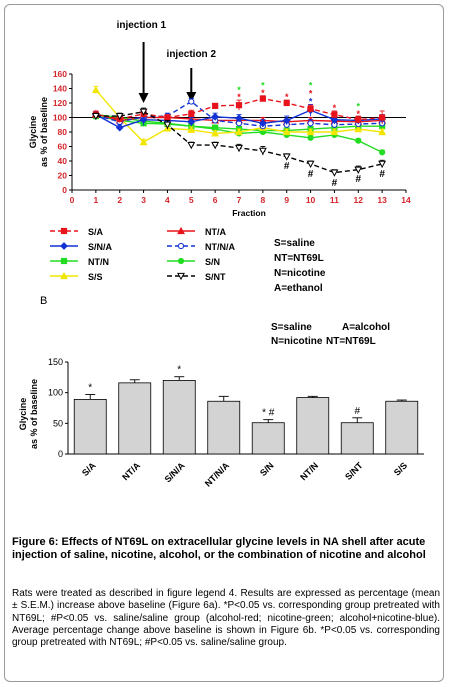 The width and height of the screenshot is (450, 687). Describe the element at coordinates (359, 200) in the screenshot. I see `a-x-tick-label: 12` at that location.